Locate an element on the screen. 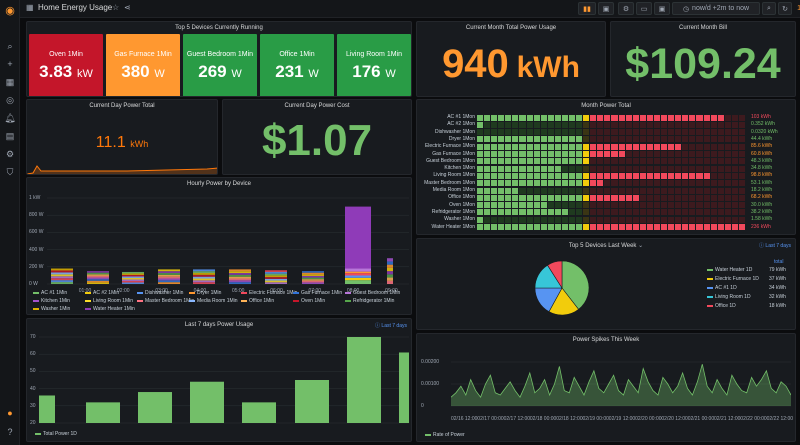 This screenshot has height=445, width=800. legend-item: Master Bedroom 1Min is located at coordinates (165, 301).